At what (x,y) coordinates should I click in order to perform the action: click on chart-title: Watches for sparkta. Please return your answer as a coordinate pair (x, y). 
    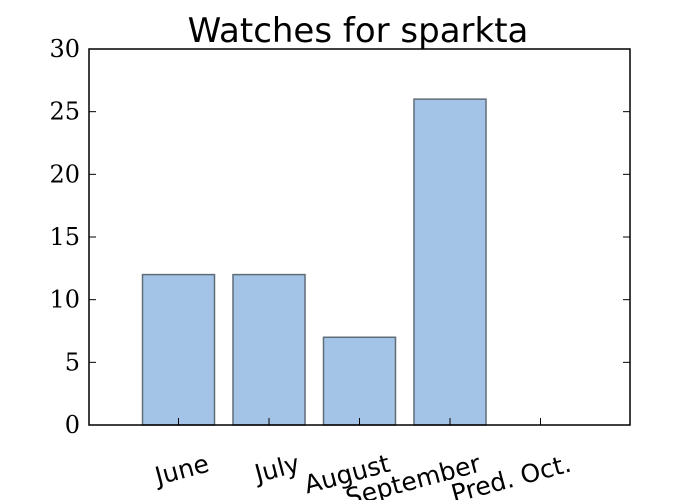
    Looking at the image, I should click on (358, 31).